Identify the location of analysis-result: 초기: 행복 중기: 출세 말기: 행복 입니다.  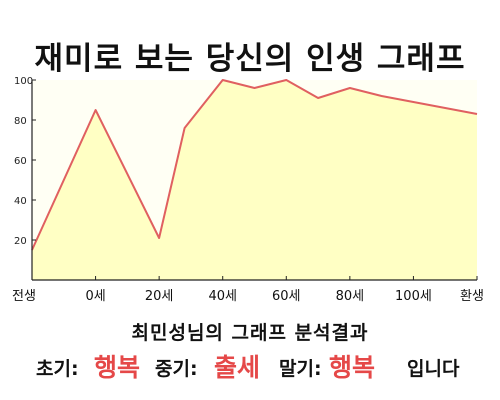
(250, 366).